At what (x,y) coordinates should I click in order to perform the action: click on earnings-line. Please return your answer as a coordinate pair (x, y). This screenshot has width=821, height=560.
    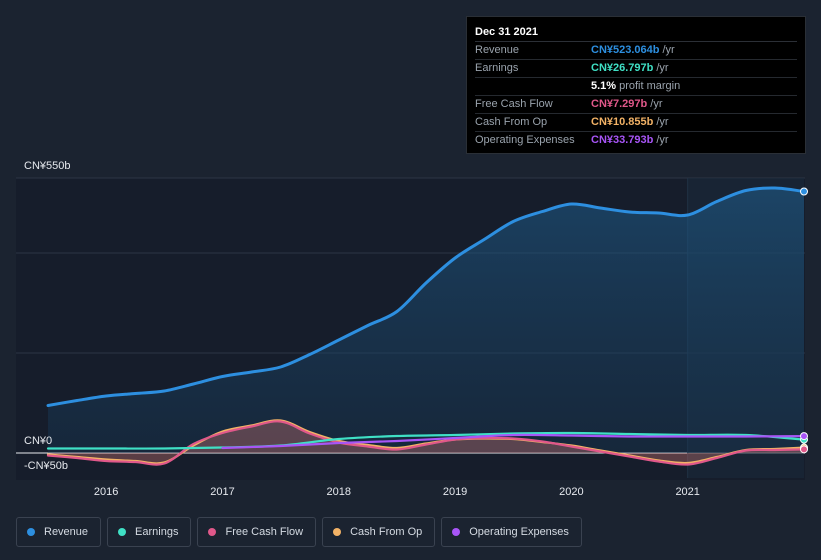
    Looking at the image, I should click on (426, 440).